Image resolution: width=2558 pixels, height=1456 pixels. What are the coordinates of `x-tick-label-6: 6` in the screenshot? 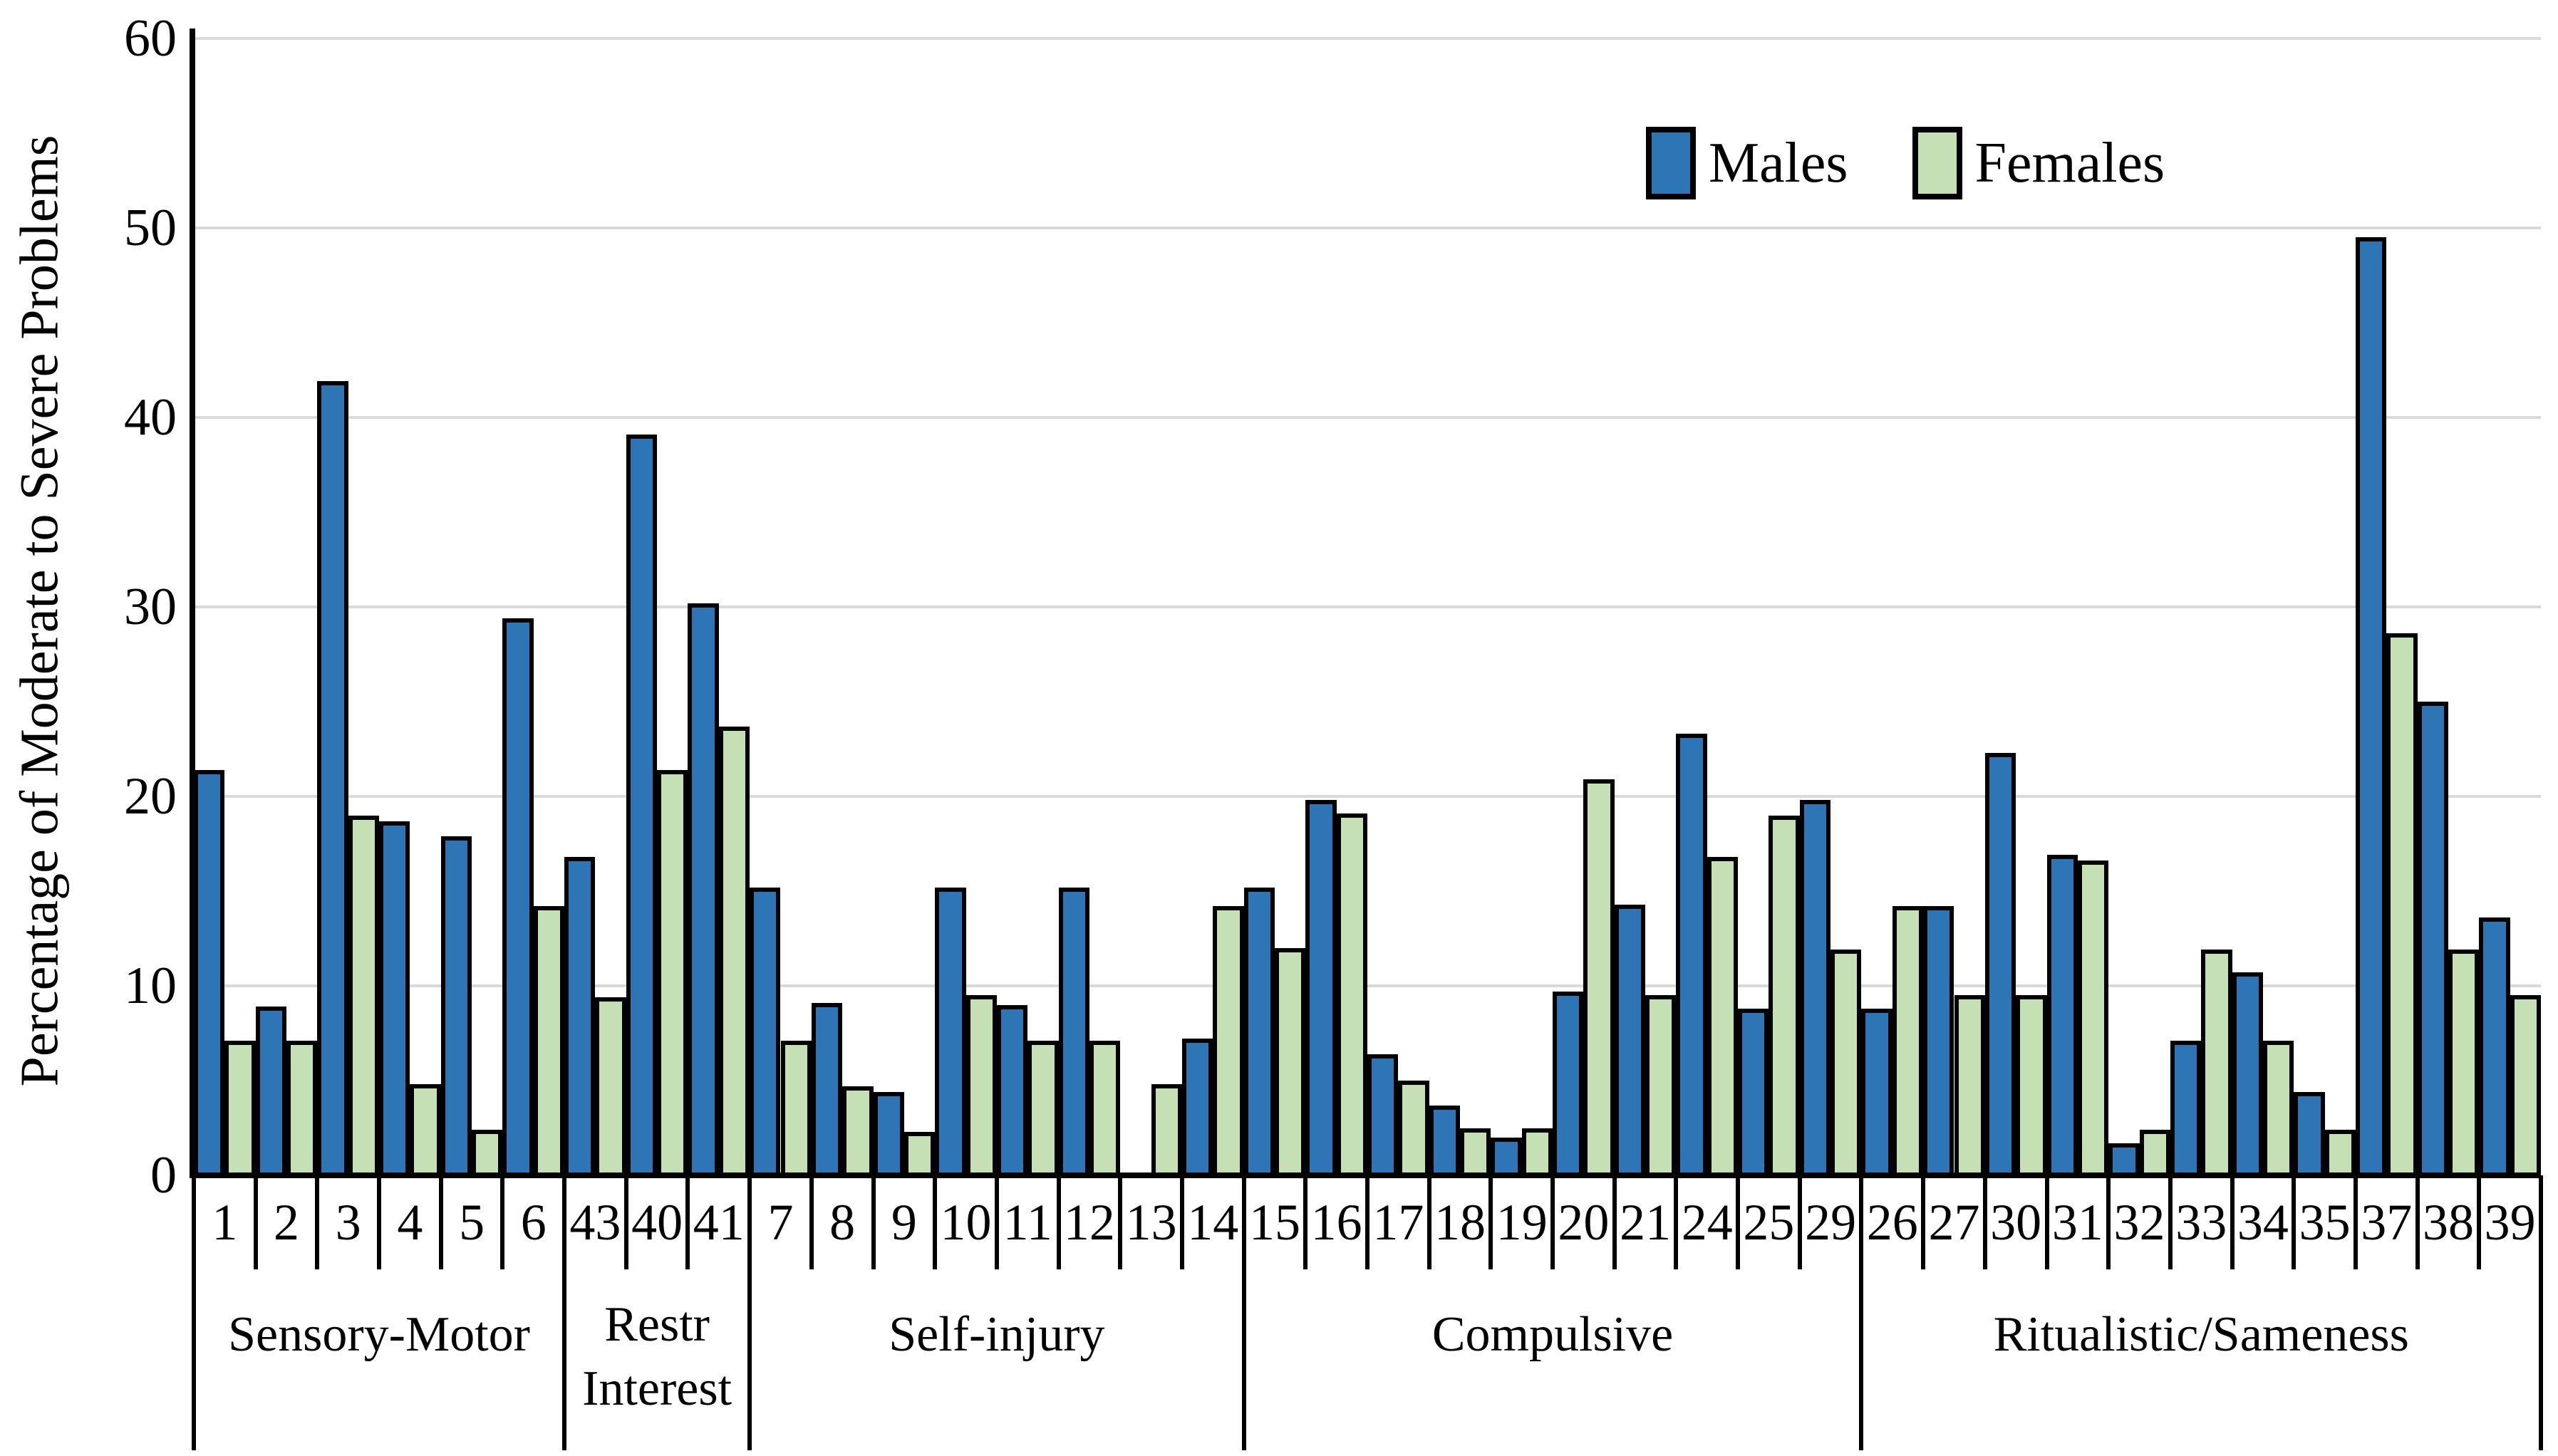 It's located at (533, 1222).